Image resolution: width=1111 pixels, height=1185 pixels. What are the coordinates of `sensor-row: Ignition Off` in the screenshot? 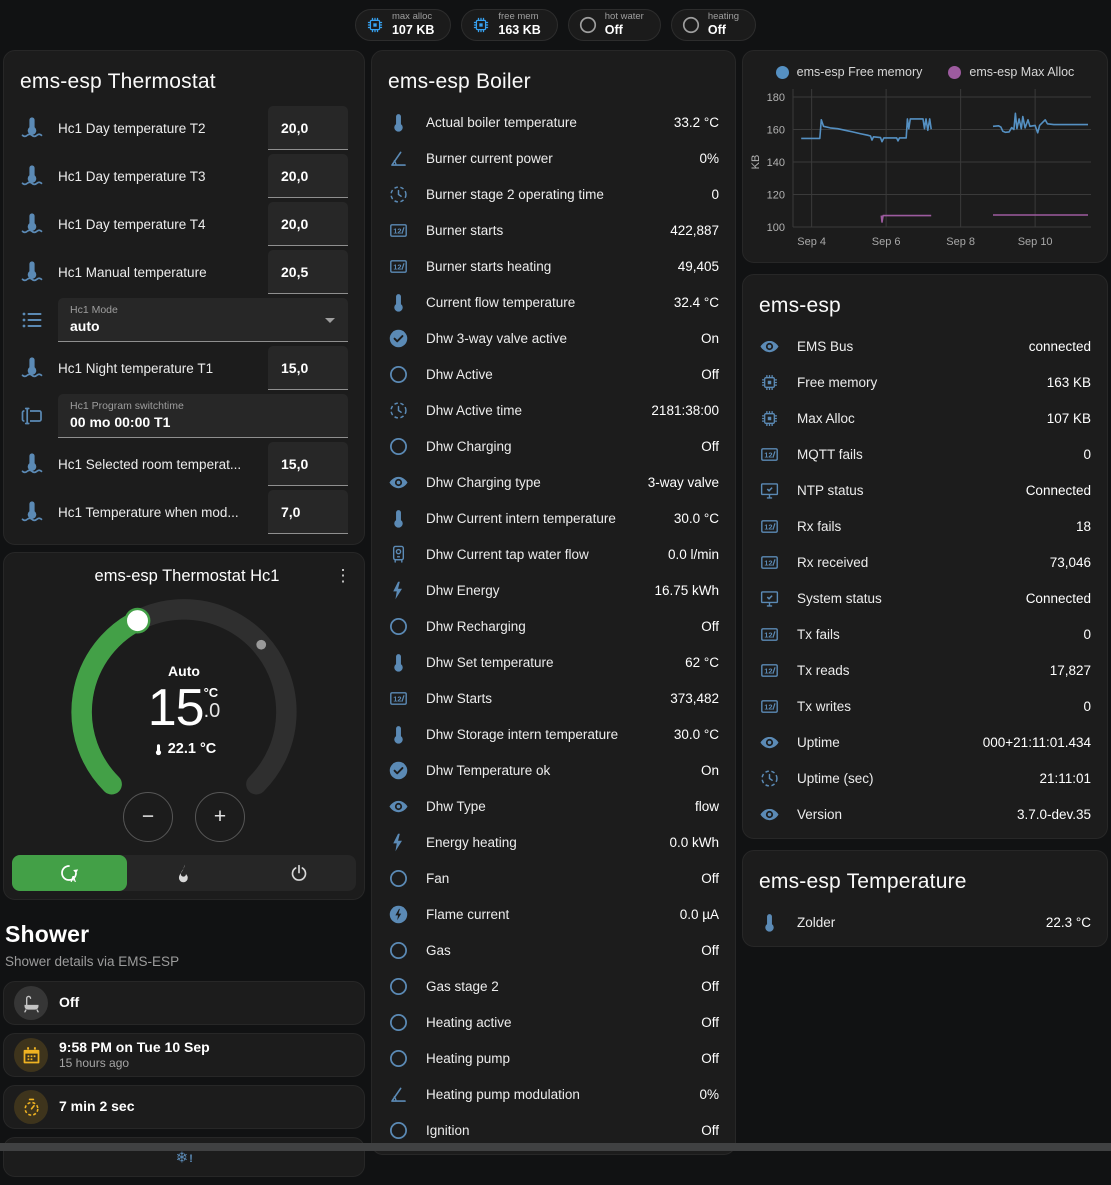 It's located at (553, 1130).